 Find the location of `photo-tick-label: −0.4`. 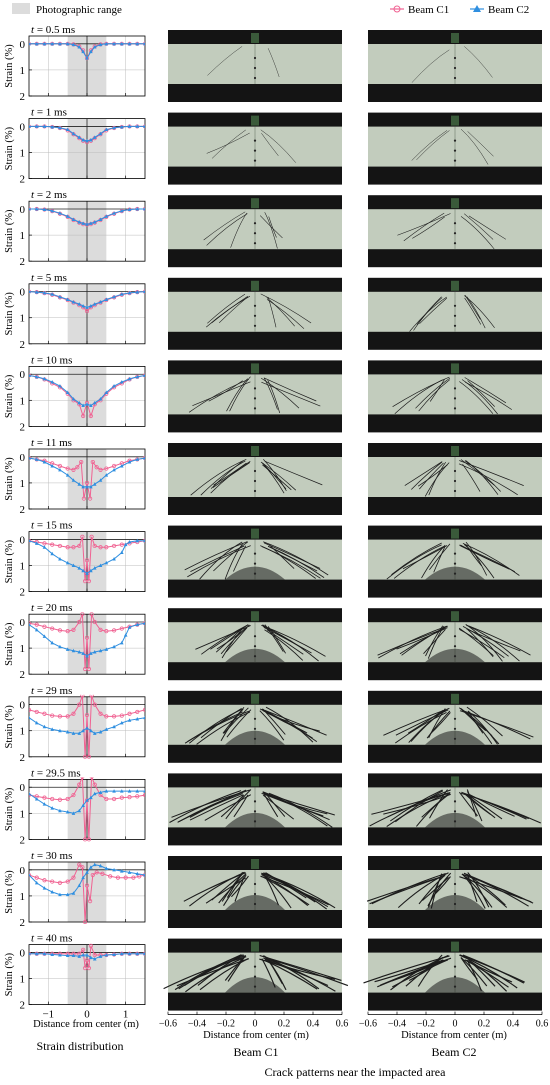

photo-tick-label: −0.4 is located at coordinates (197, 1024).